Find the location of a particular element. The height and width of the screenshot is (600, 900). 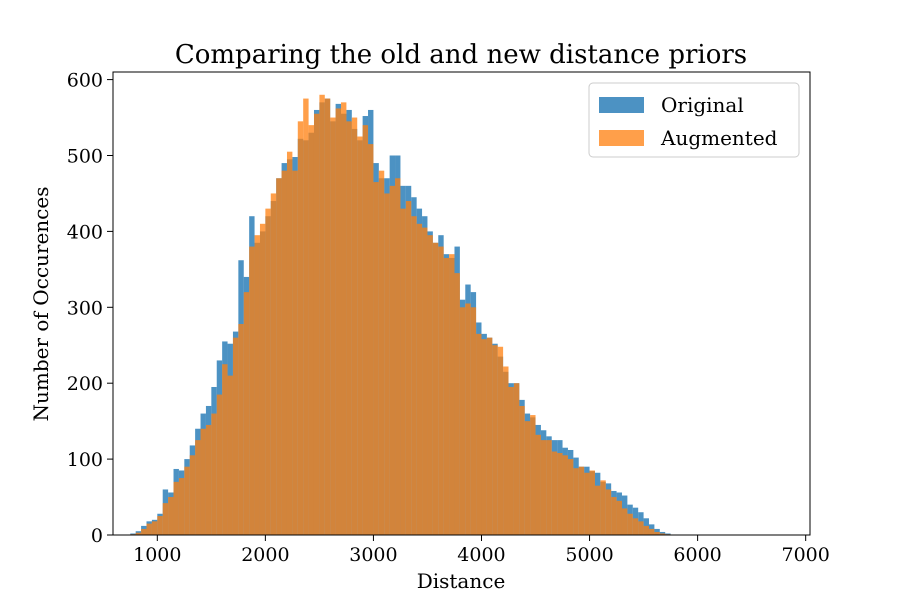

x-tick-label: 1000 is located at coordinates (157, 555).